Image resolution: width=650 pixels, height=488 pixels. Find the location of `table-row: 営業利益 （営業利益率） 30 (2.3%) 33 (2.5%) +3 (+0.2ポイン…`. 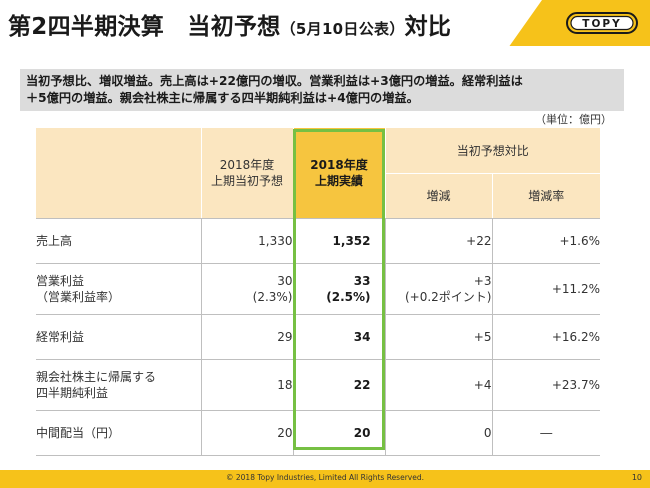

table-row: 営業利益 （営業利益率） 30 (2.3%) 33 (2.5%) +3 (+0.2ポイン… is located at coordinates (318, 289).